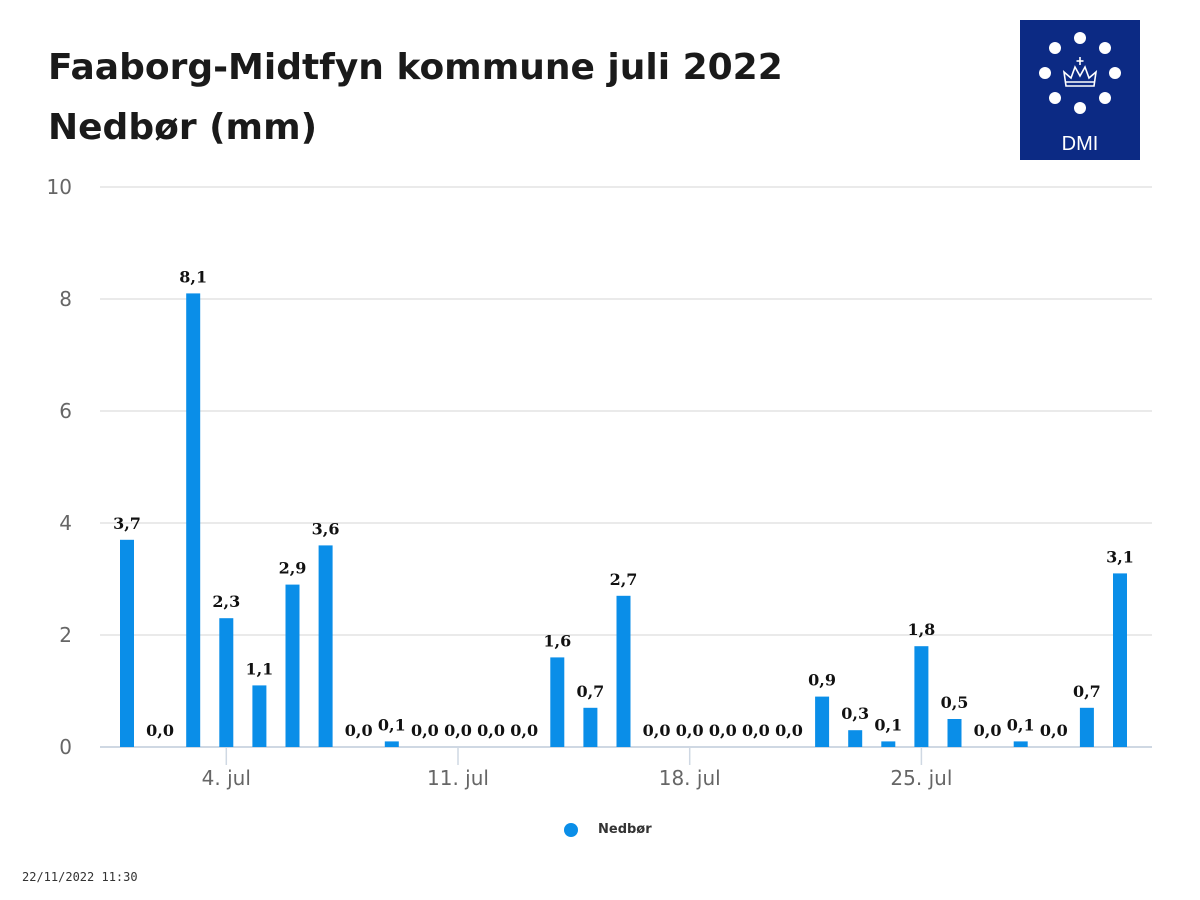 The width and height of the screenshot is (1200, 900). What do you see at coordinates (193, 276) in the screenshot?
I see `data-label: 8,1` at bounding box center [193, 276].